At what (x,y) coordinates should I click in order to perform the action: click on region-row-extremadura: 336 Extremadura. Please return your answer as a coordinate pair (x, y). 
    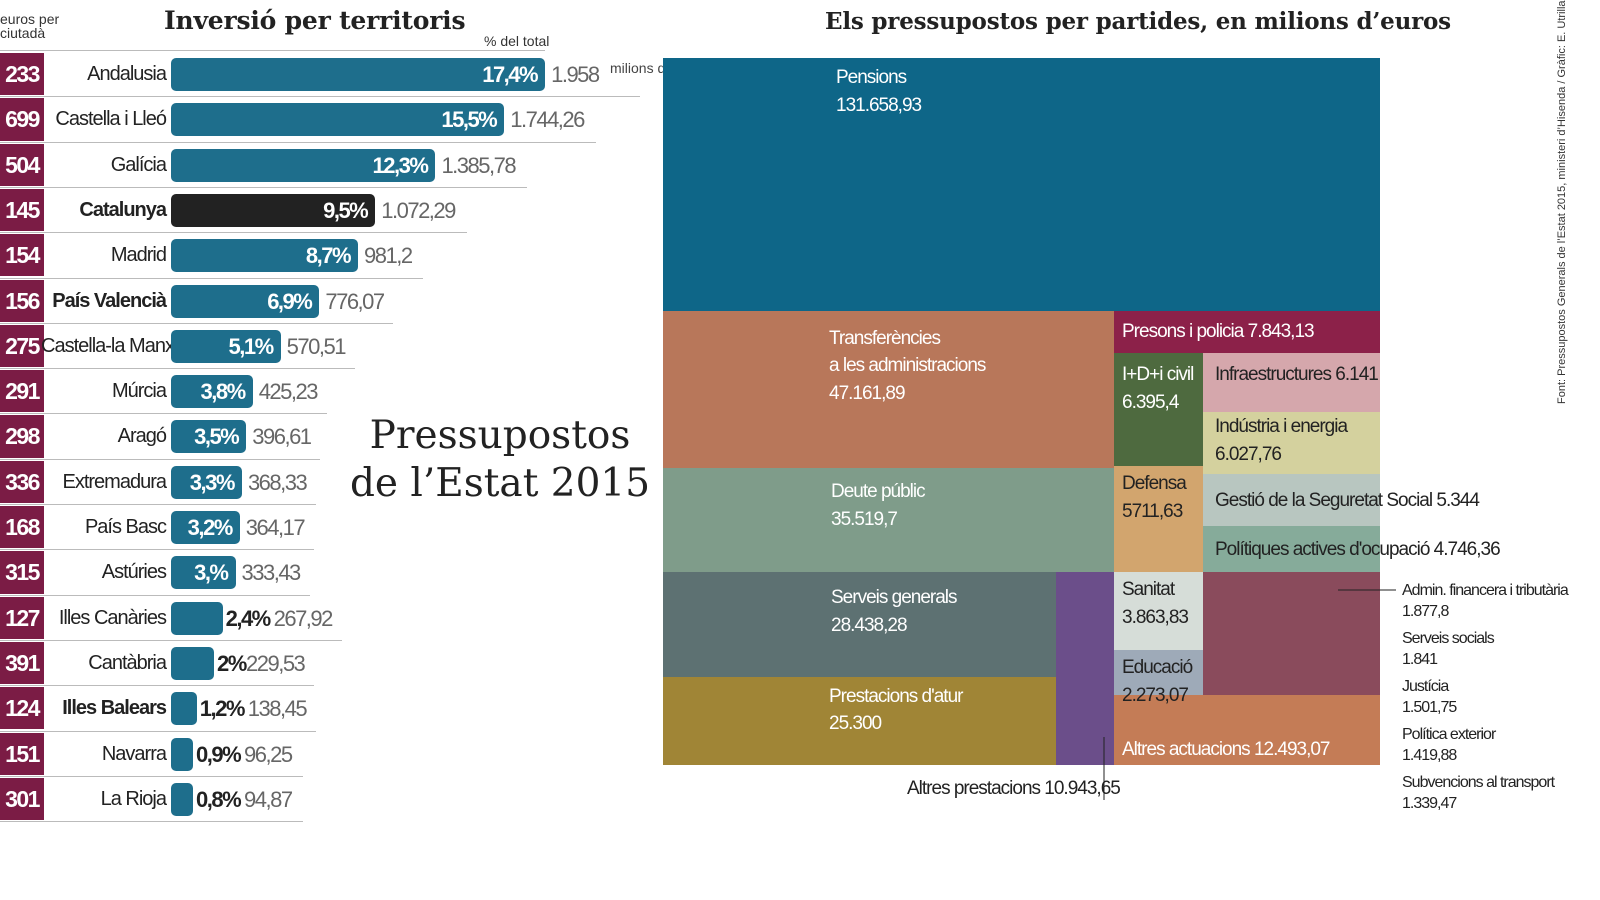
    Looking at the image, I should click on (85, 482).